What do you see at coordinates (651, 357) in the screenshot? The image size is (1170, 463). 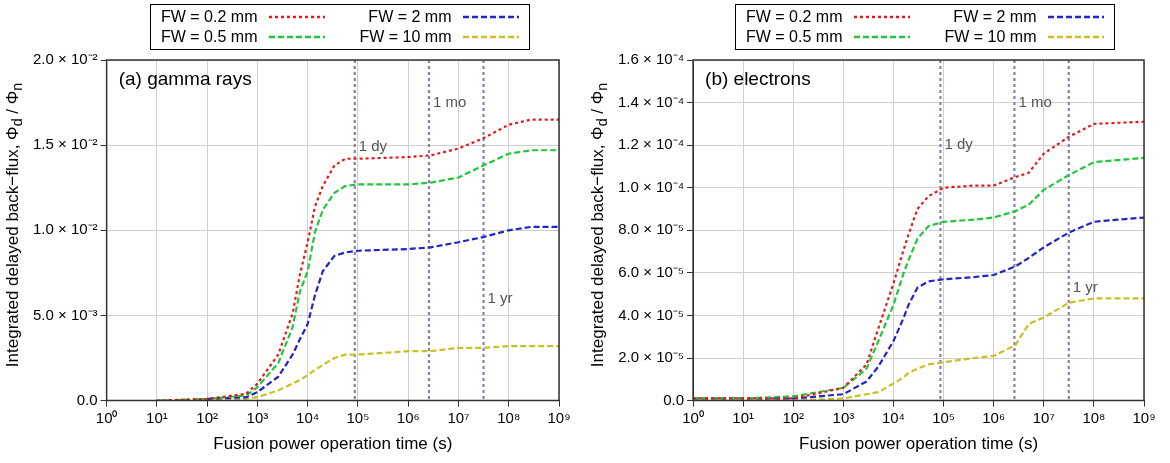 I see `y-tick-label: 2.0 × 10⁻⁵` at bounding box center [651, 357].